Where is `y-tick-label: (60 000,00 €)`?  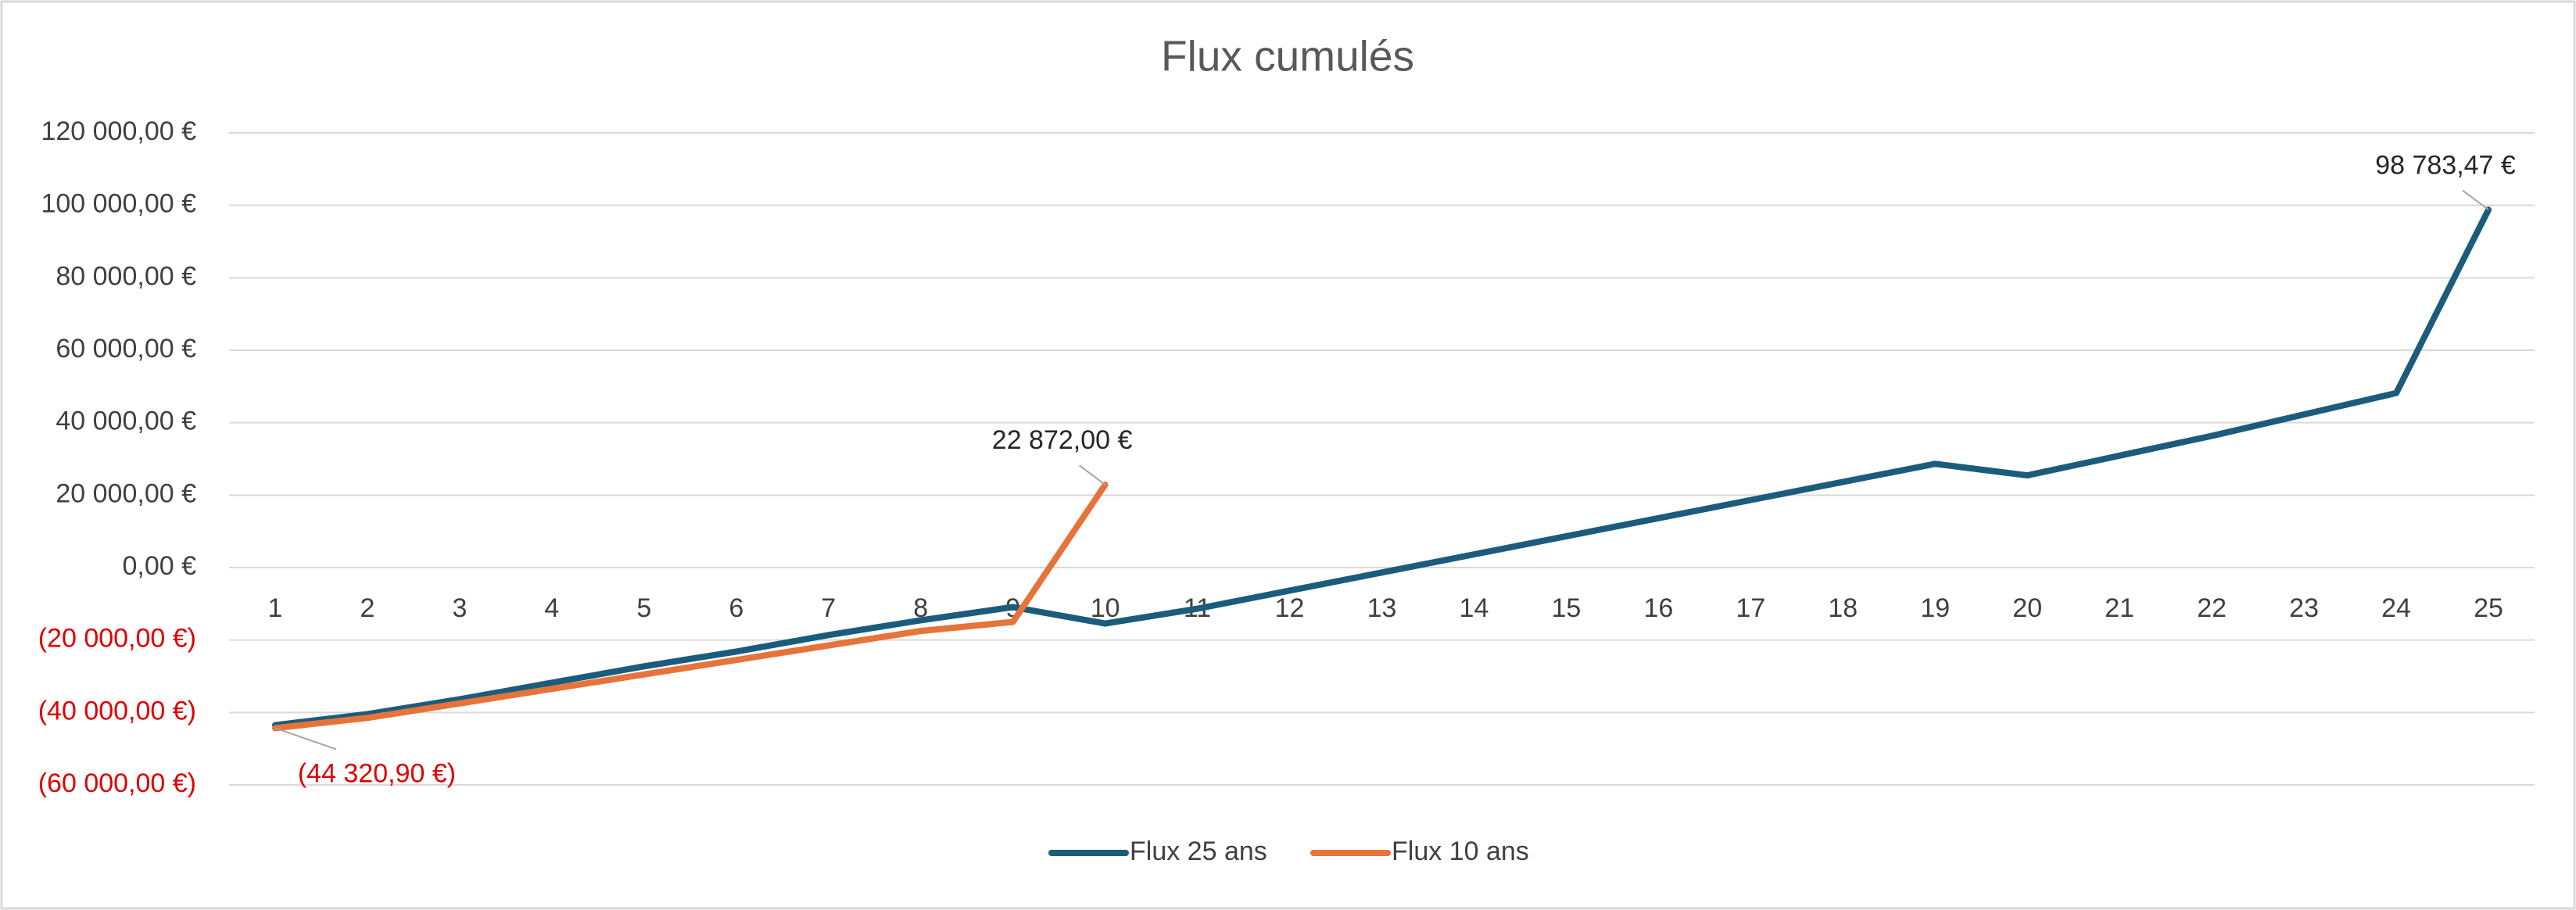
y-tick-label: (60 000,00 €) is located at coordinates (117, 783).